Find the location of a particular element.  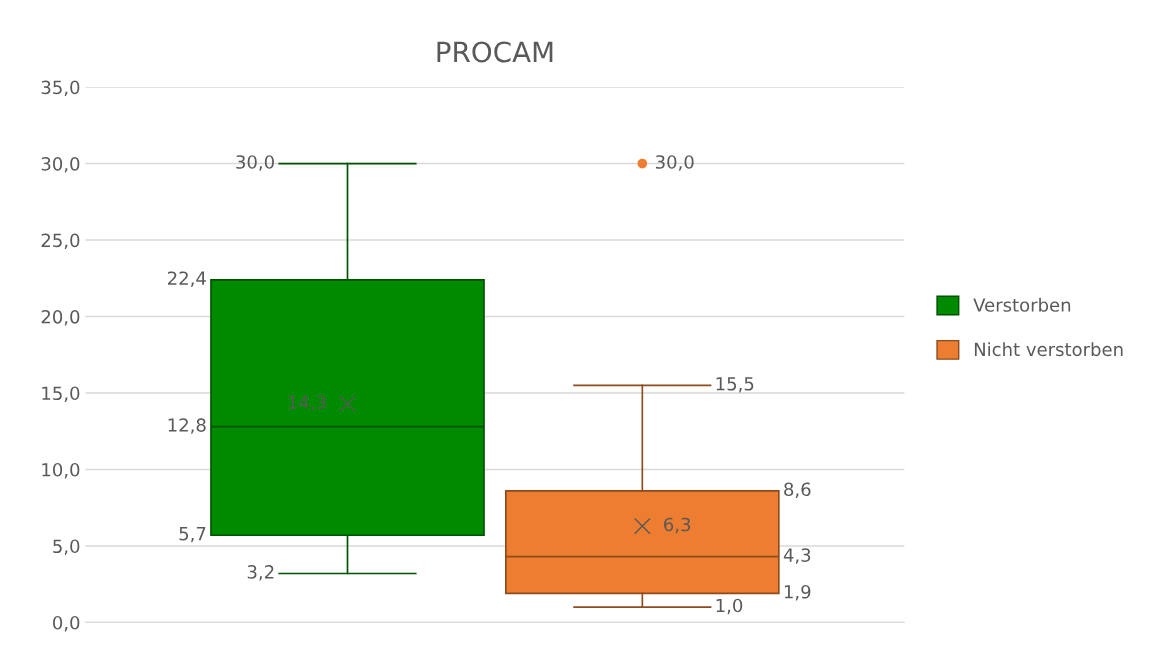

text: 1,9 is located at coordinates (797, 592).